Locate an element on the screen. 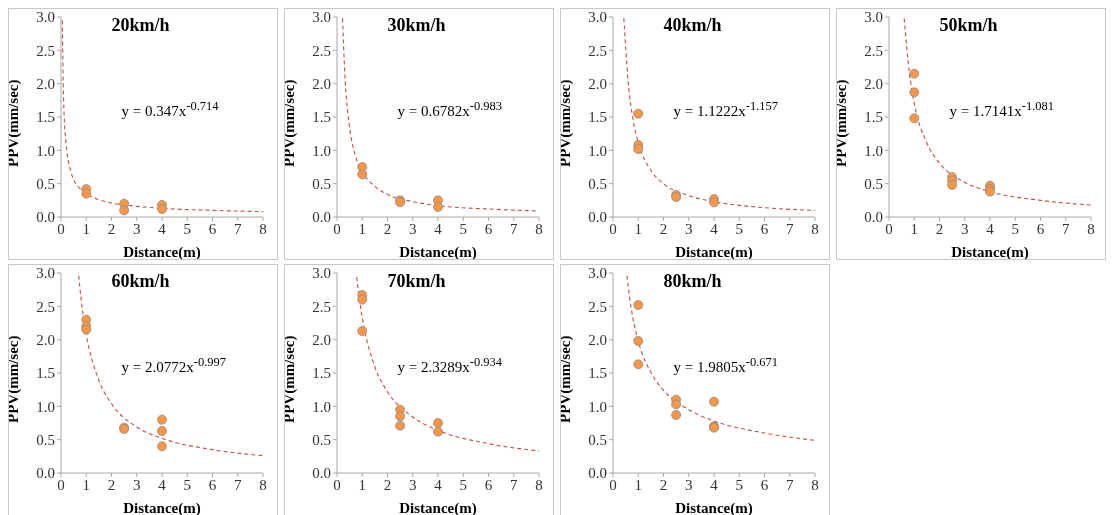 The height and width of the screenshot is (515, 1120). chart-title: 70km/h is located at coordinates (416, 281).